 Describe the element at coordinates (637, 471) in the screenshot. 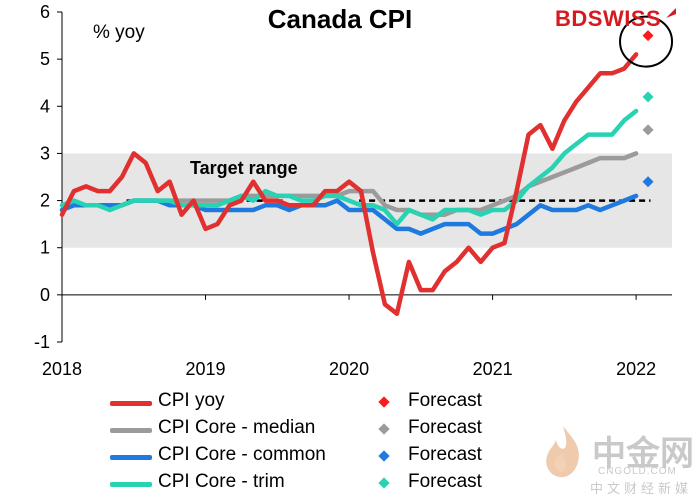

I see `watermark-url: CNGOLD.COM` at that location.